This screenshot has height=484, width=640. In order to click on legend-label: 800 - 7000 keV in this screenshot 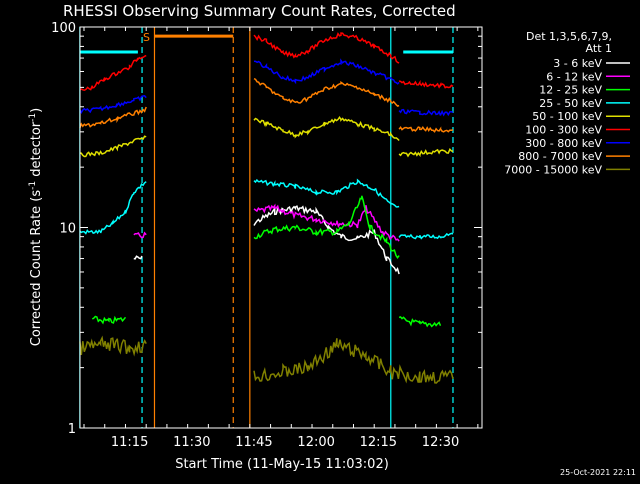, I will do `click(560, 156)`.